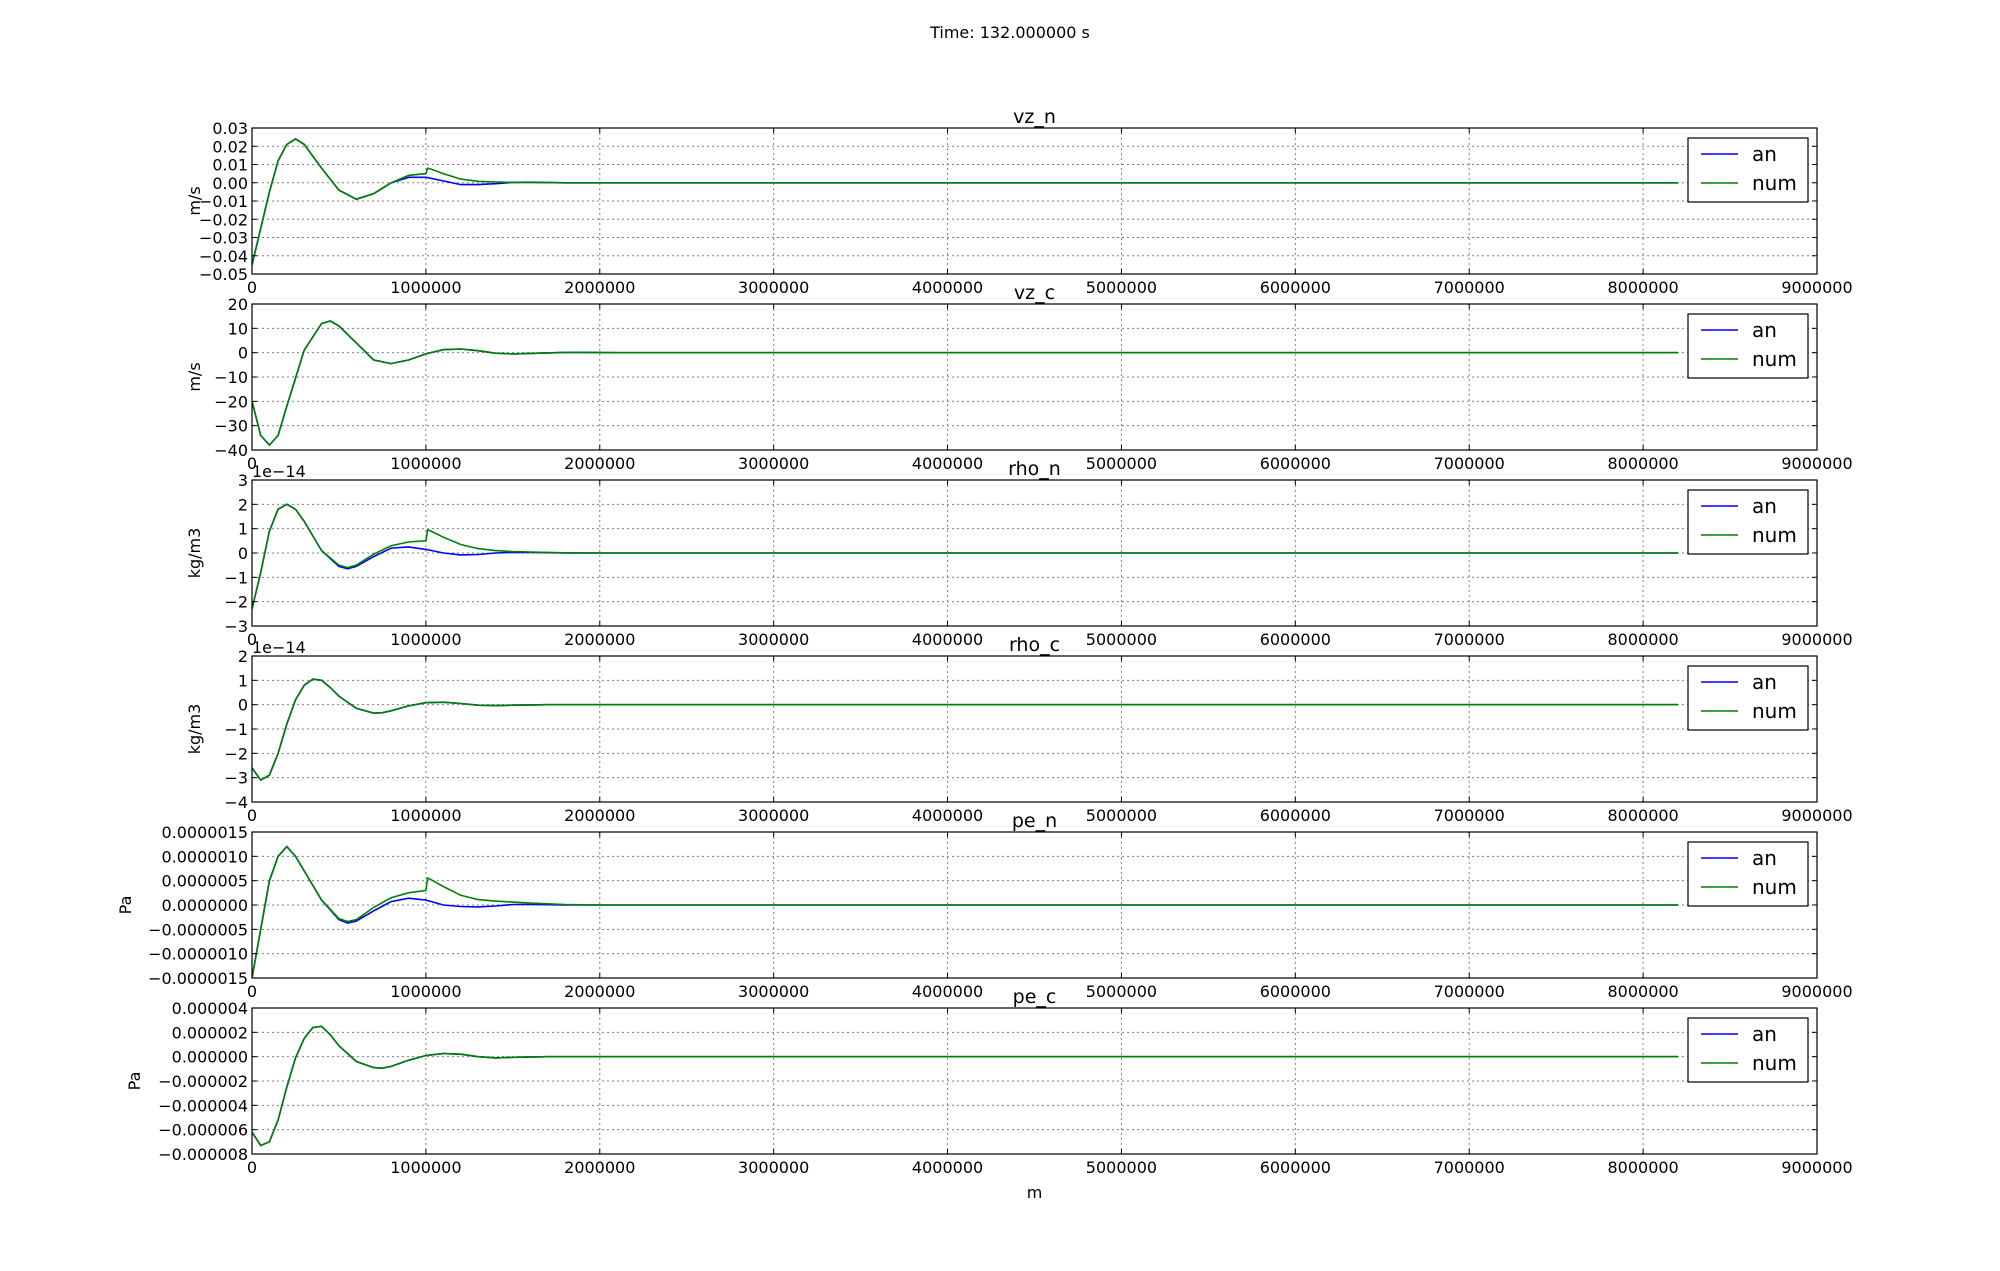  I want to click on y-tick-label: 0.00, so click(230, 183).